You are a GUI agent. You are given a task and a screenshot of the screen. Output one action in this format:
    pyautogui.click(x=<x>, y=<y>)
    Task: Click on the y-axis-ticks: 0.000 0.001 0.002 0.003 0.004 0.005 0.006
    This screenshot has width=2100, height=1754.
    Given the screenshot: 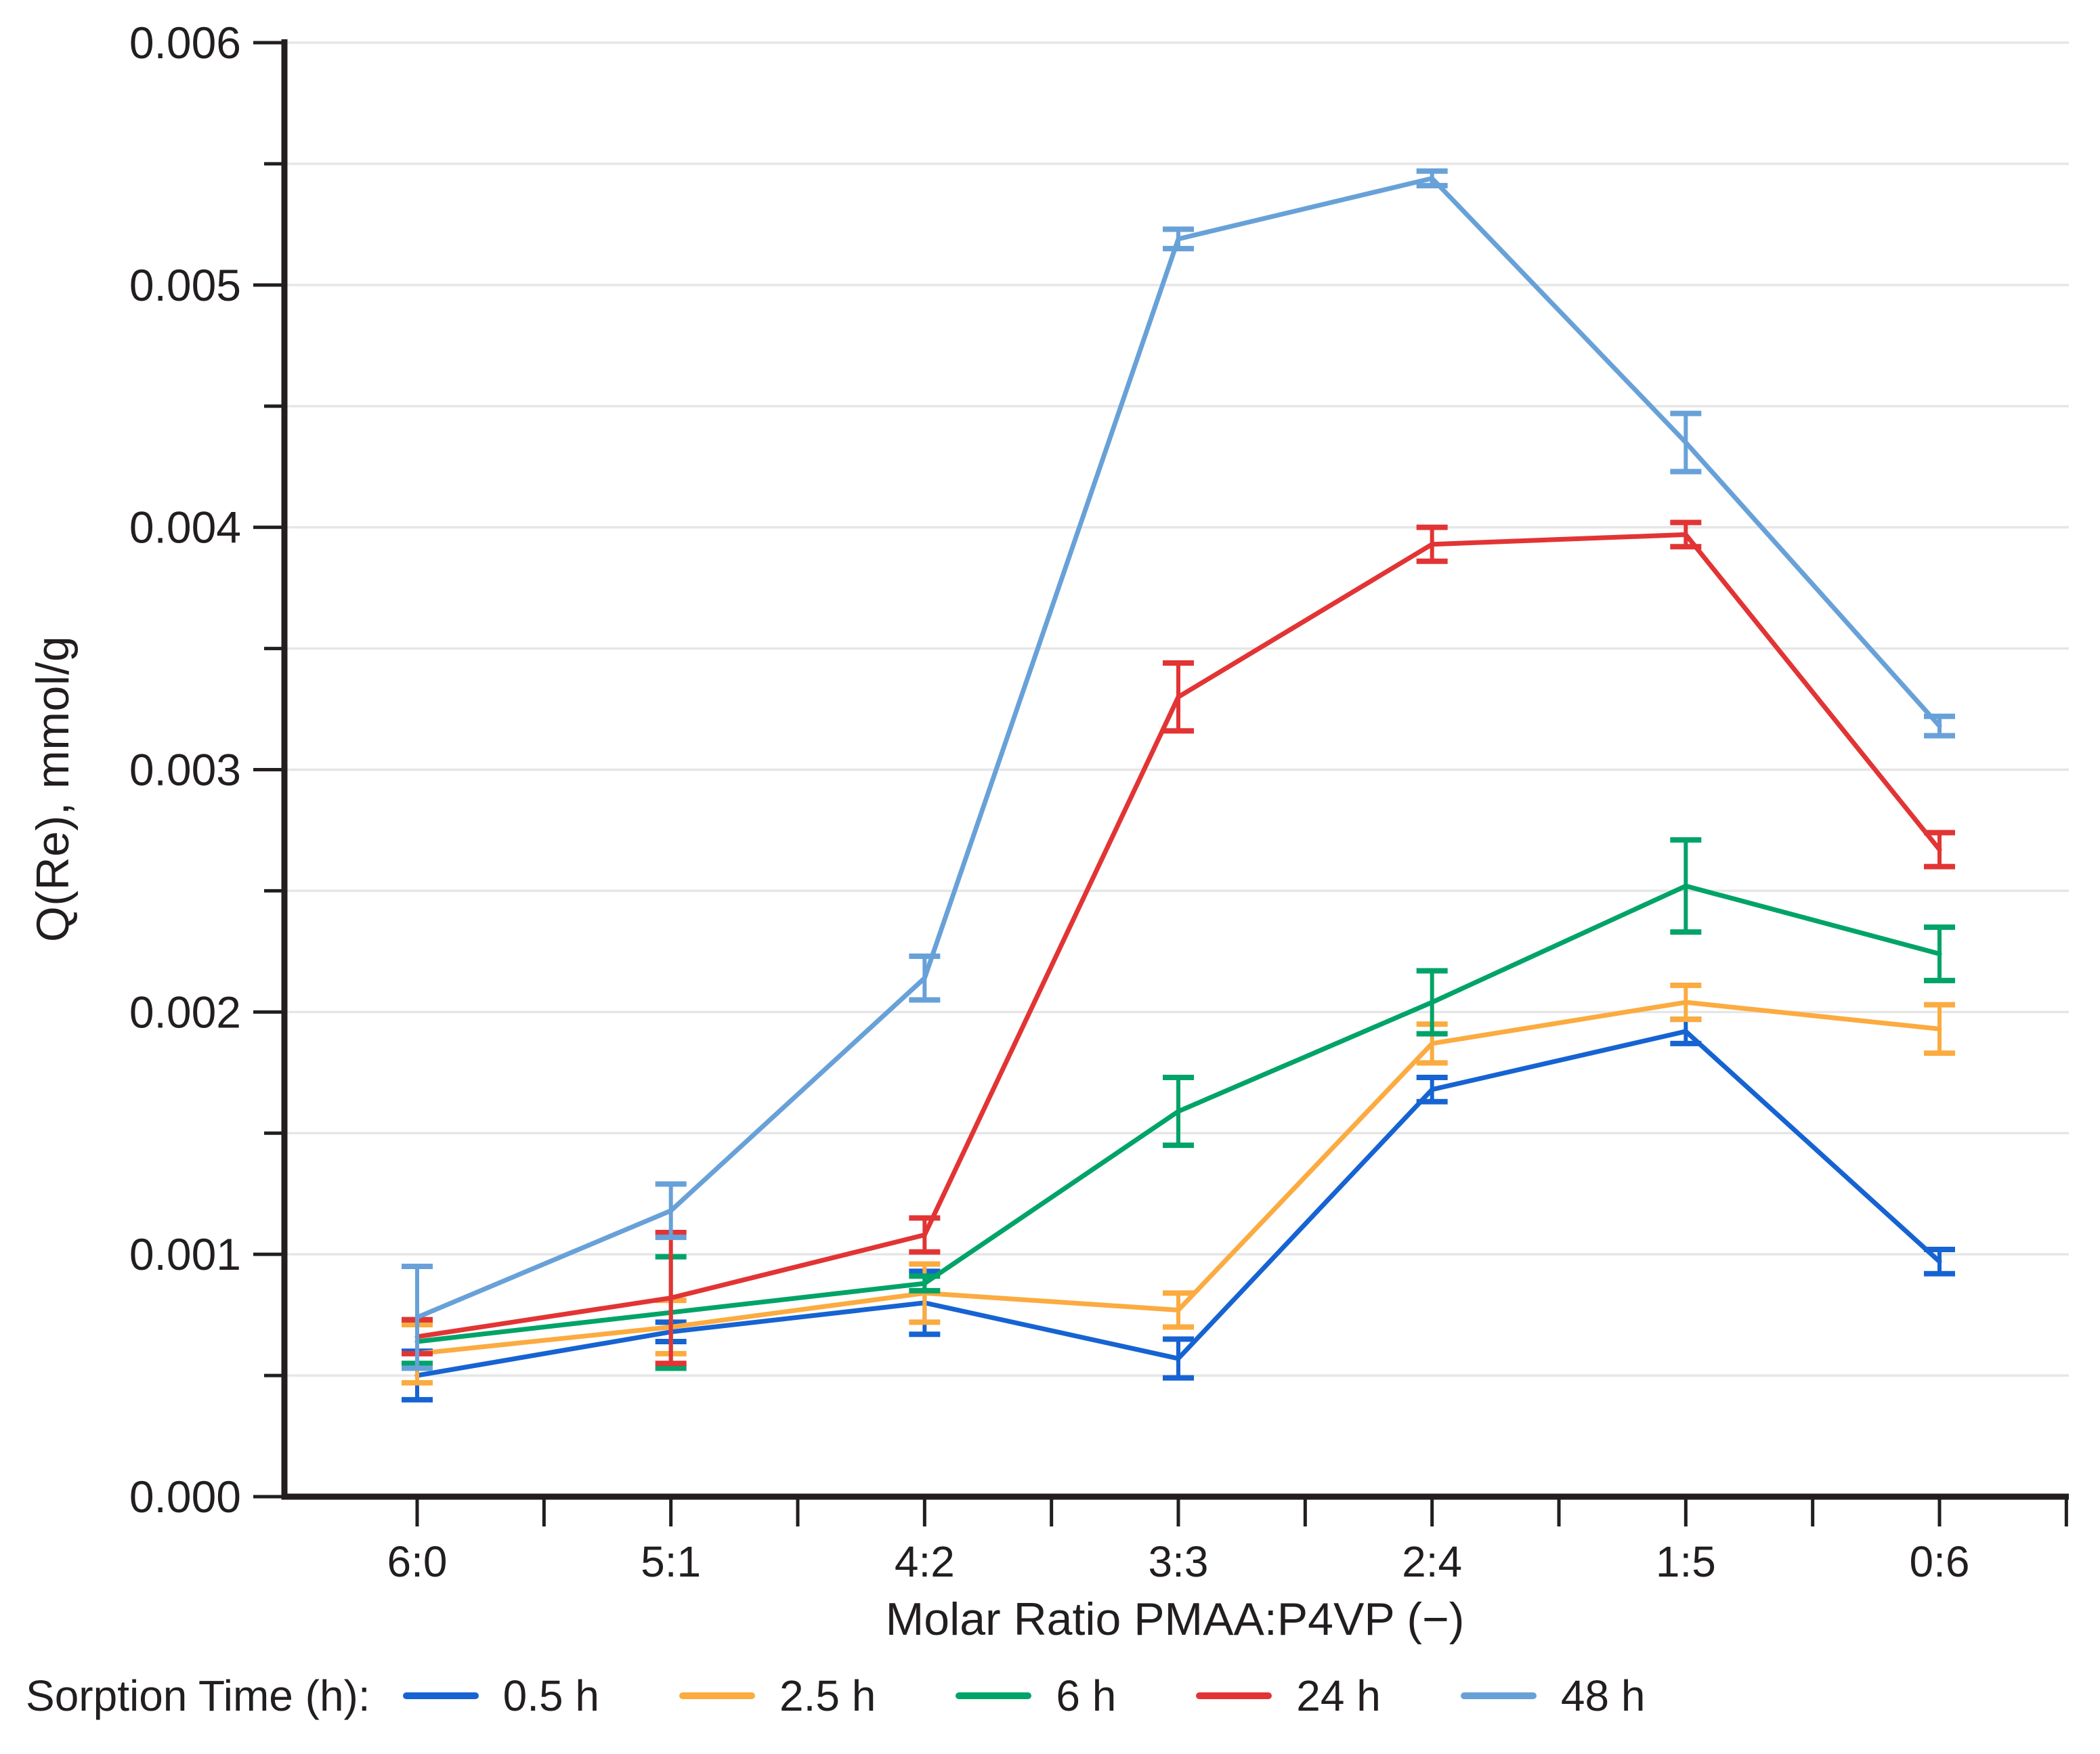 What is the action you would take?
    pyautogui.click(x=206, y=770)
    